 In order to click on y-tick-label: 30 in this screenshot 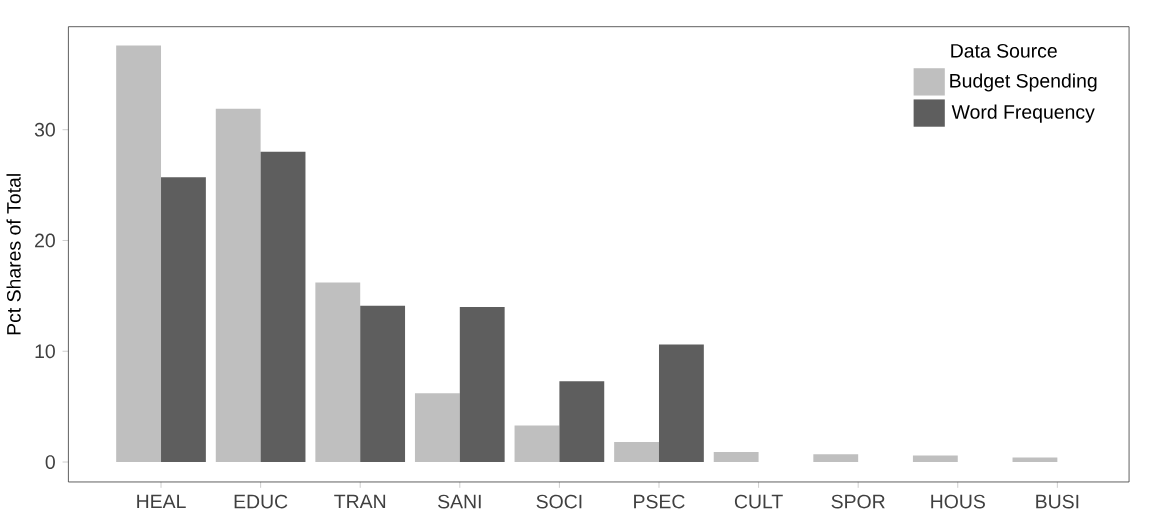, I will do `click(44, 129)`.